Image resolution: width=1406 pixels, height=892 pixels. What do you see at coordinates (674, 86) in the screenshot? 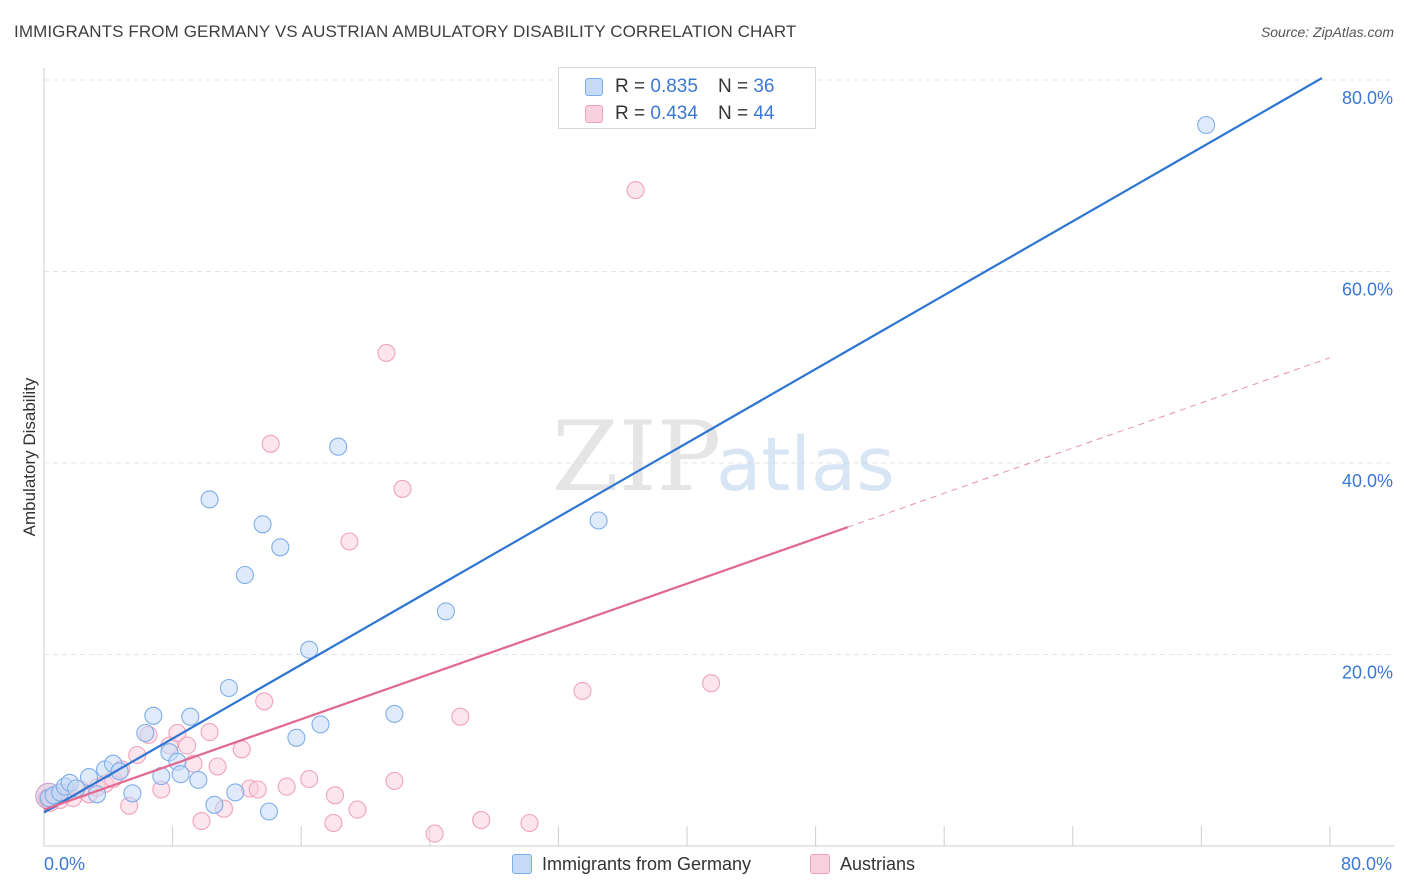
I see `legend-r-value-germany: 0.835` at bounding box center [674, 86].